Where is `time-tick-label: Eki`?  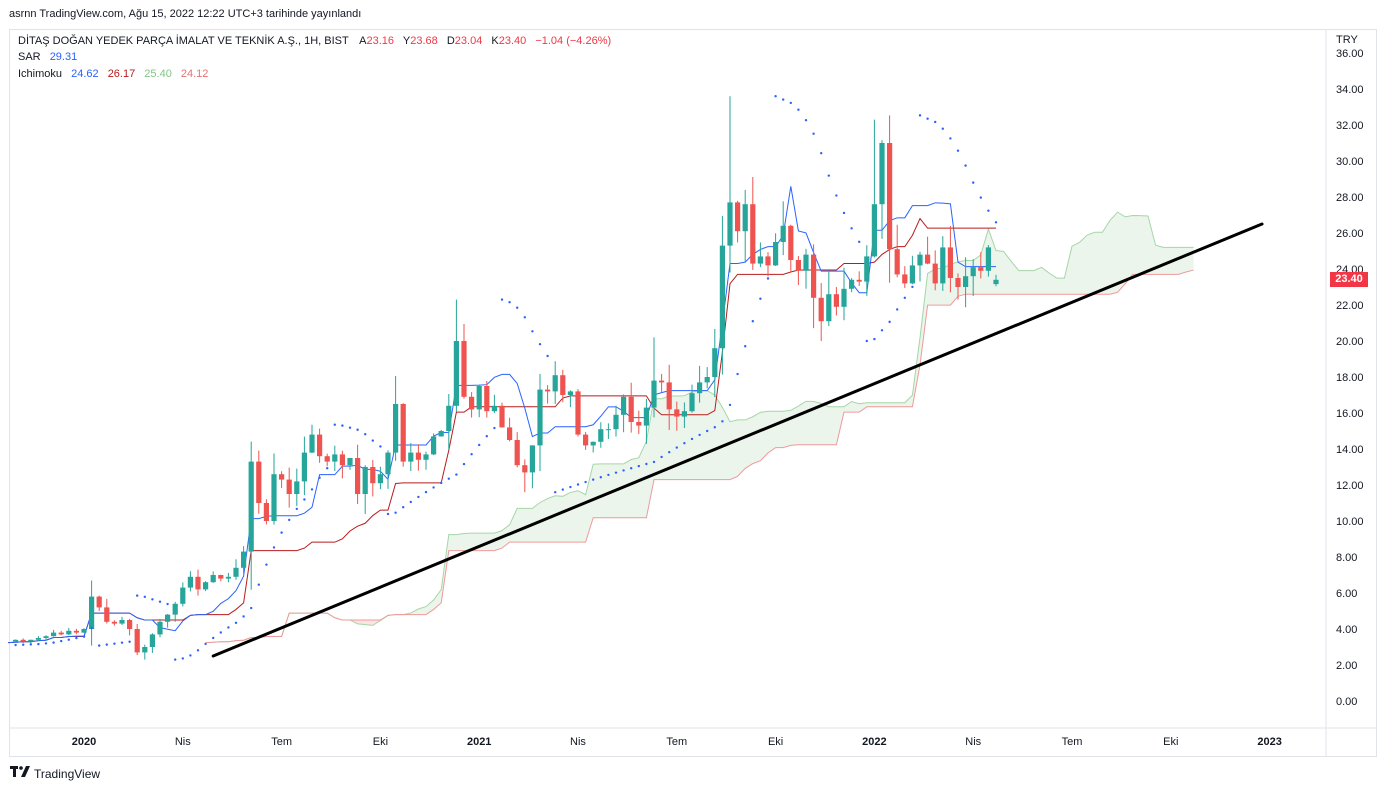
time-tick-label: Eki is located at coordinates (775, 742).